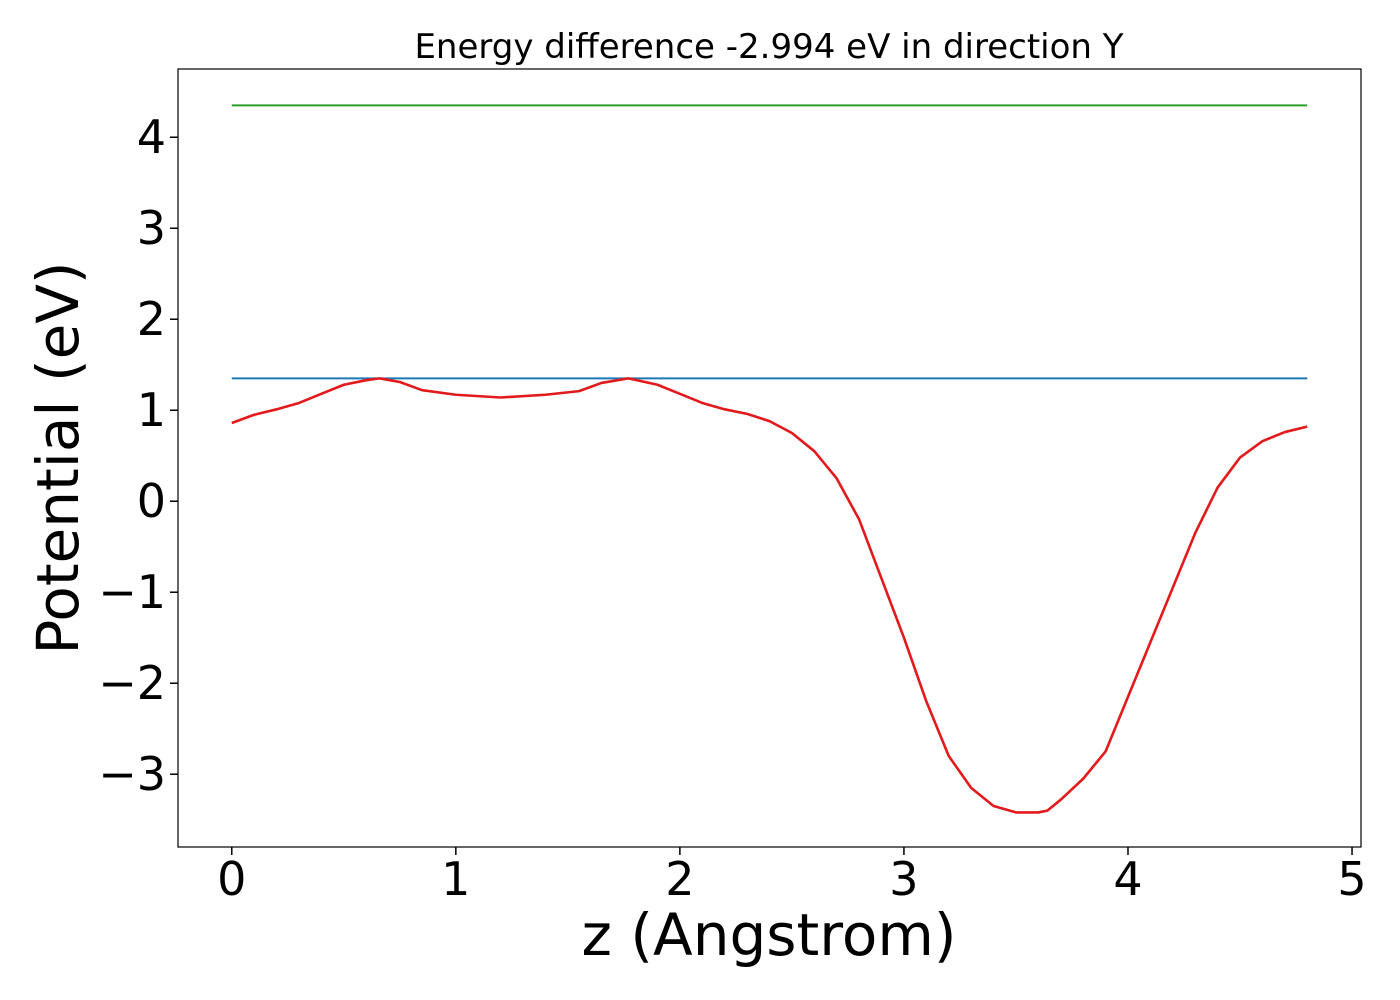  I want to click on y-tick-label: 1, so click(151, 410).